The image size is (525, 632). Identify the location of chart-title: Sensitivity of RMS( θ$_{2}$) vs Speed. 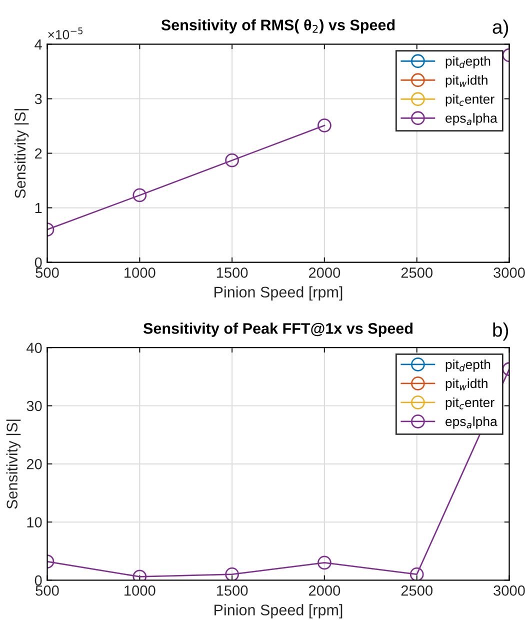
(278, 26).